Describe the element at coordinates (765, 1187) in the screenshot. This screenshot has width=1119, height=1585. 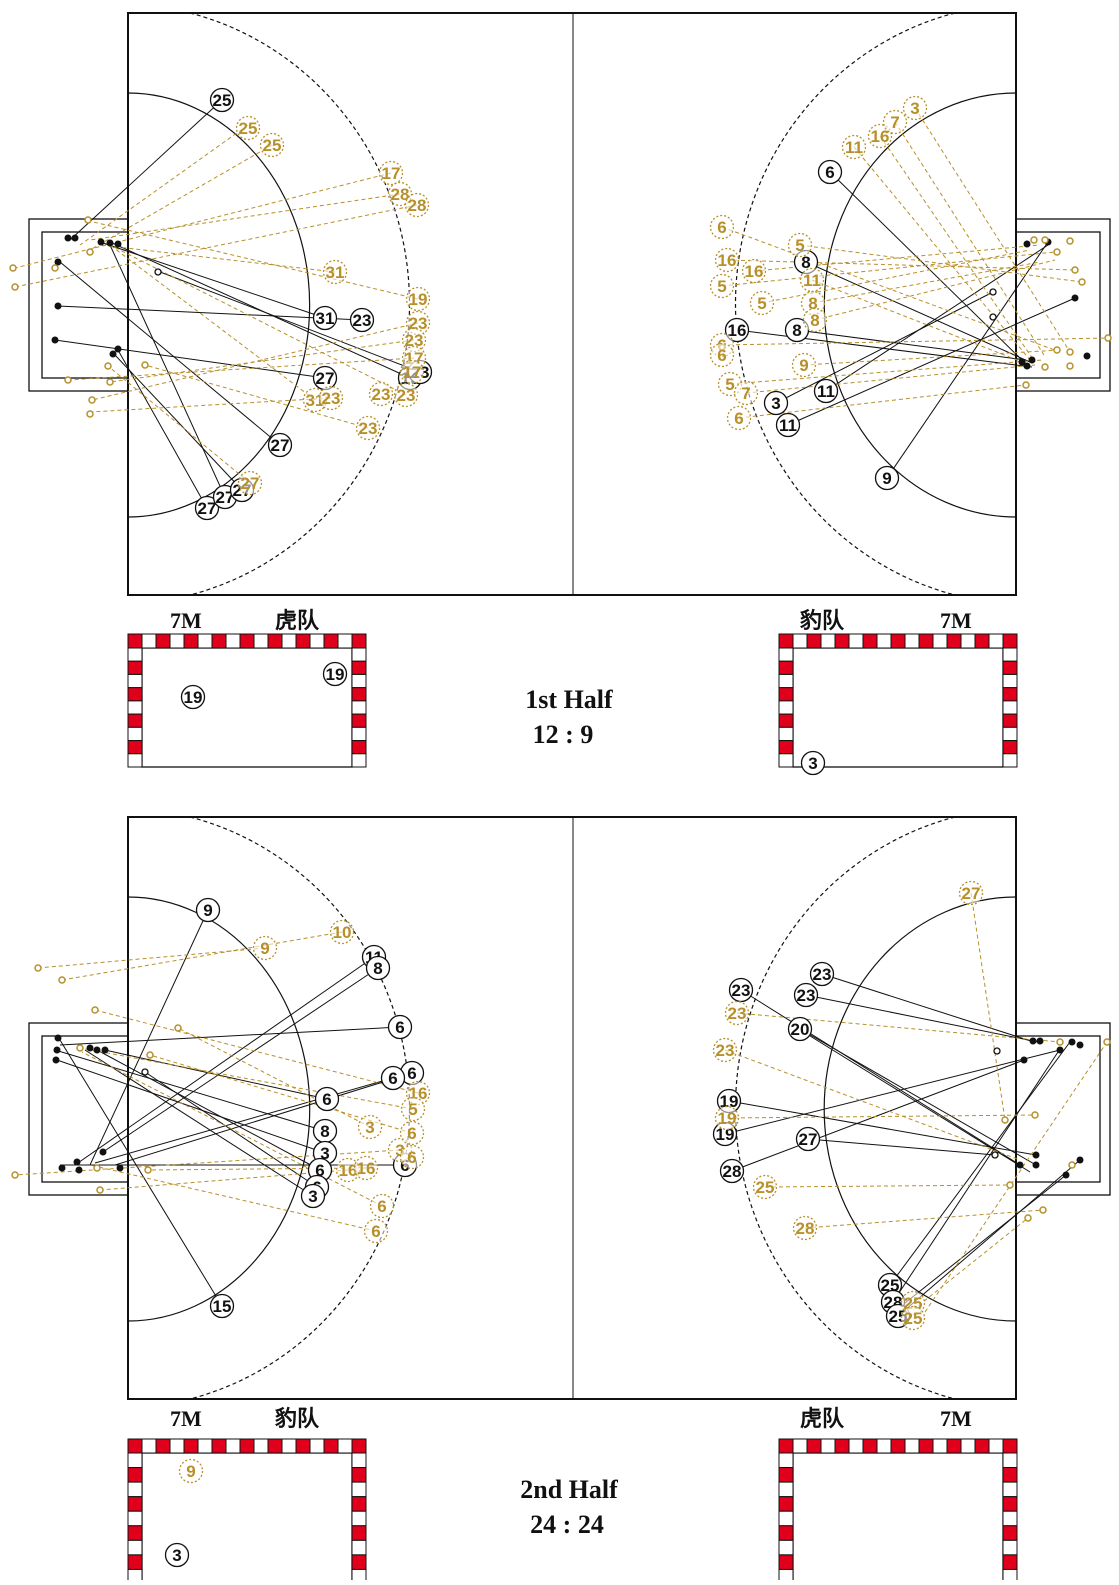
I see `missed-shot-marker: 25` at that location.